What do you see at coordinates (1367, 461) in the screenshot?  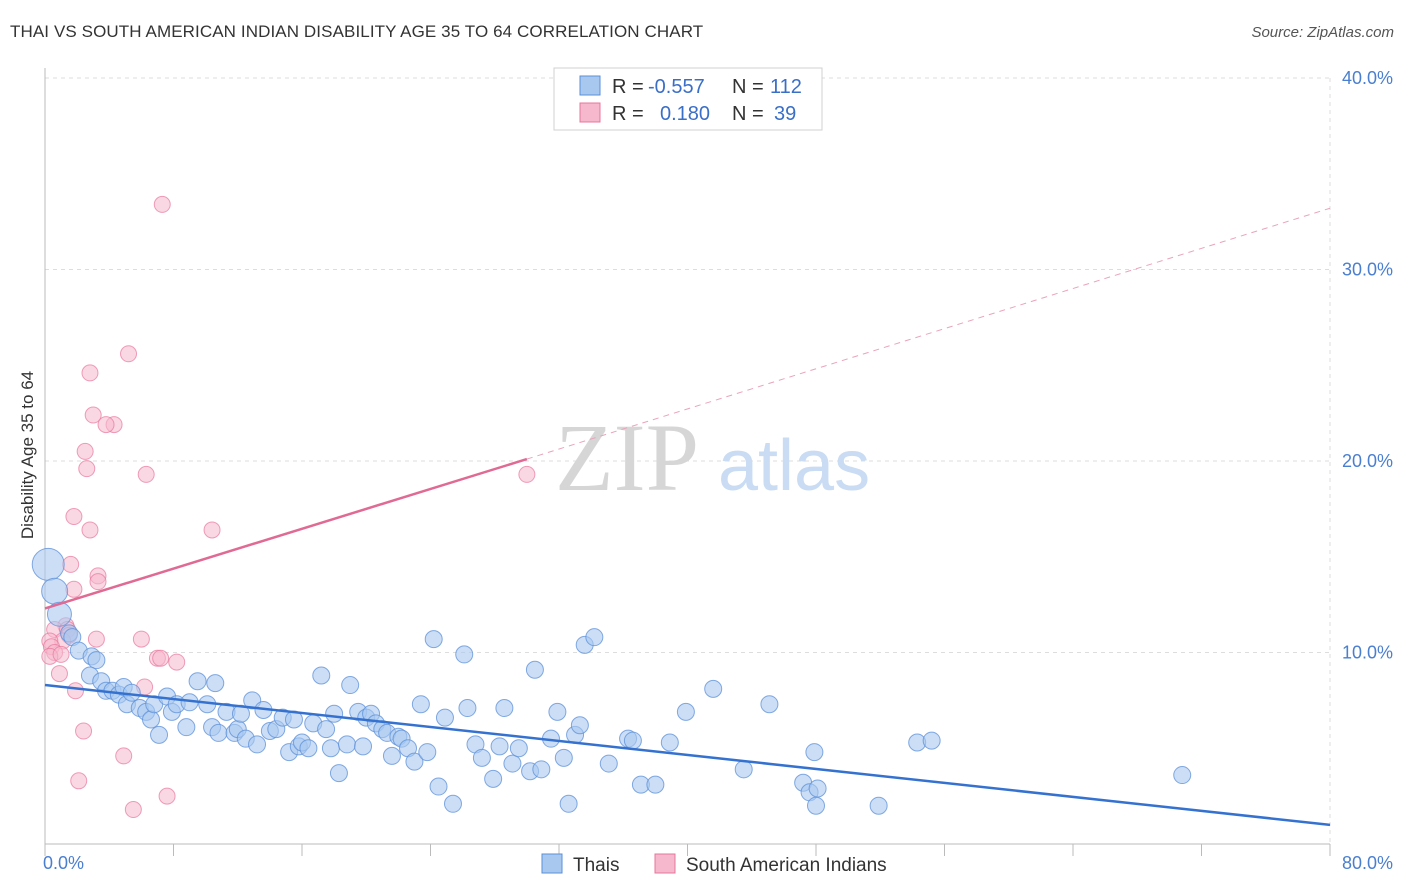 I see `y-tick-label: 20.0%` at bounding box center [1367, 461].